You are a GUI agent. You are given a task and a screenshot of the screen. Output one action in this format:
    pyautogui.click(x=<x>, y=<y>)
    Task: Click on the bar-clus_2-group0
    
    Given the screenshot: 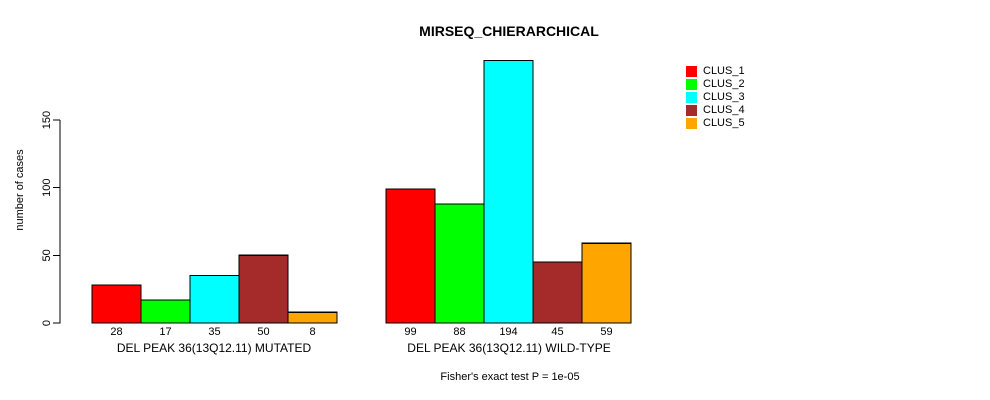 What is the action you would take?
    pyautogui.click(x=165, y=311)
    